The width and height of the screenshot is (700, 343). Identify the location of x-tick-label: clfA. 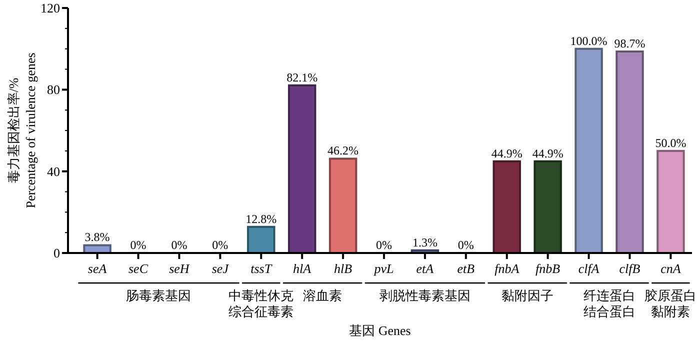
(589, 268).